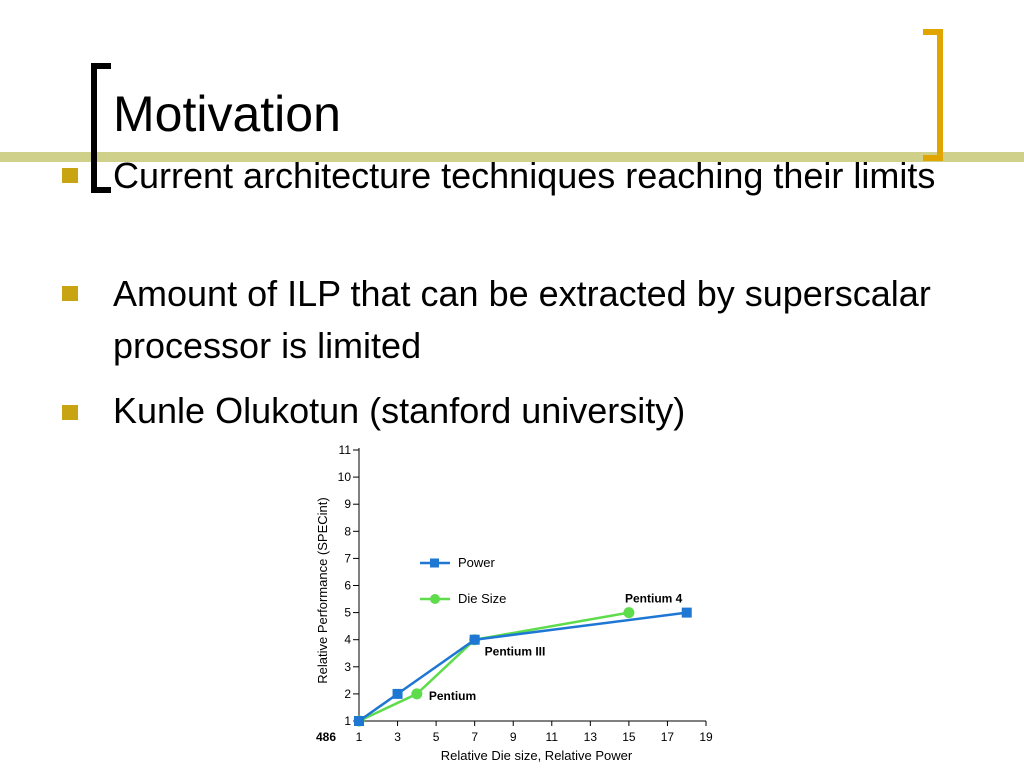 Image resolution: width=1024 pixels, height=768 pixels. Describe the element at coordinates (326, 737) in the screenshot. I see `x-origin-label: 486` at that location.